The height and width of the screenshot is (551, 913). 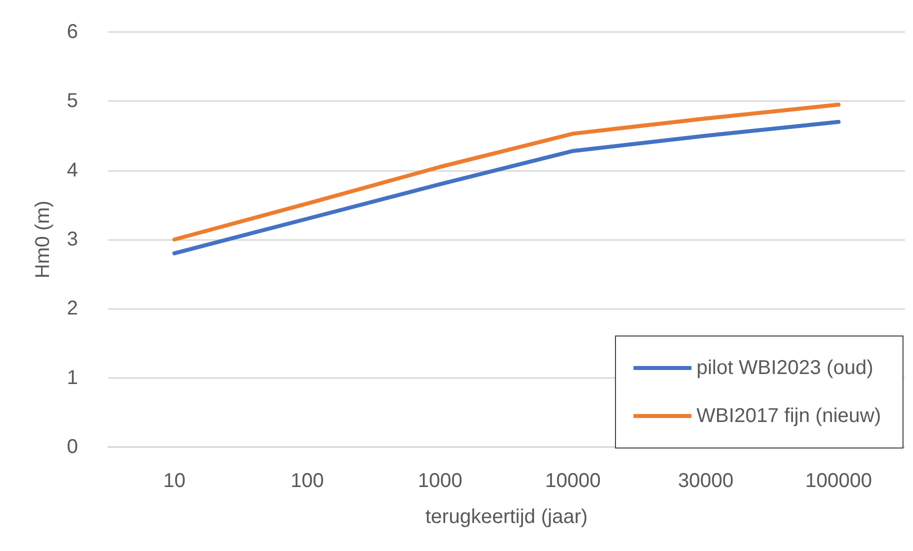 I want to click on x-axis-title: terugkeertijd (jaar), so click(x=506, y=517).